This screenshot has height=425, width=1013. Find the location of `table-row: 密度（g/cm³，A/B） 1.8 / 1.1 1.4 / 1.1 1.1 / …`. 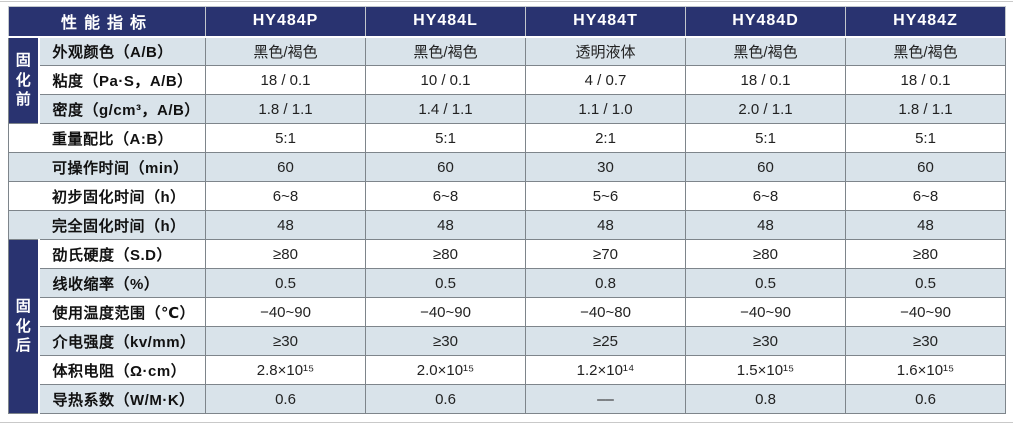

table-row: 密度（g/cm³，A/B） 1.8 / 1.1 1.4 / 1.1 1.1 / … is located at coordinates (508, 109).